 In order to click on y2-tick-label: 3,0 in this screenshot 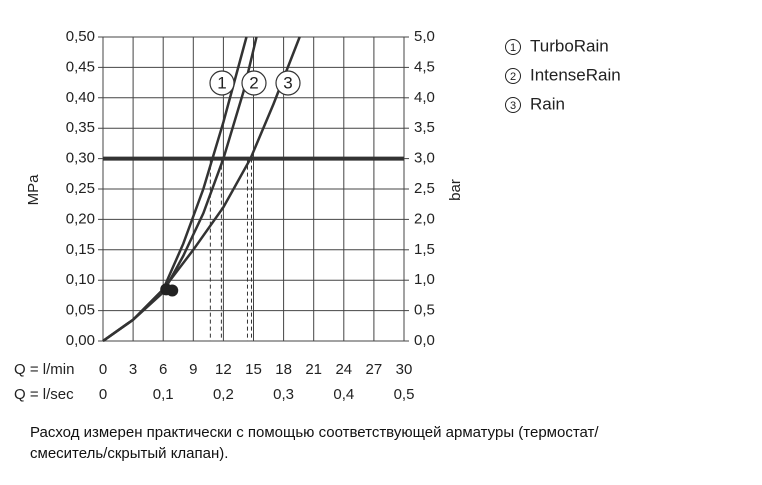, I will do `click(424, 158)`.